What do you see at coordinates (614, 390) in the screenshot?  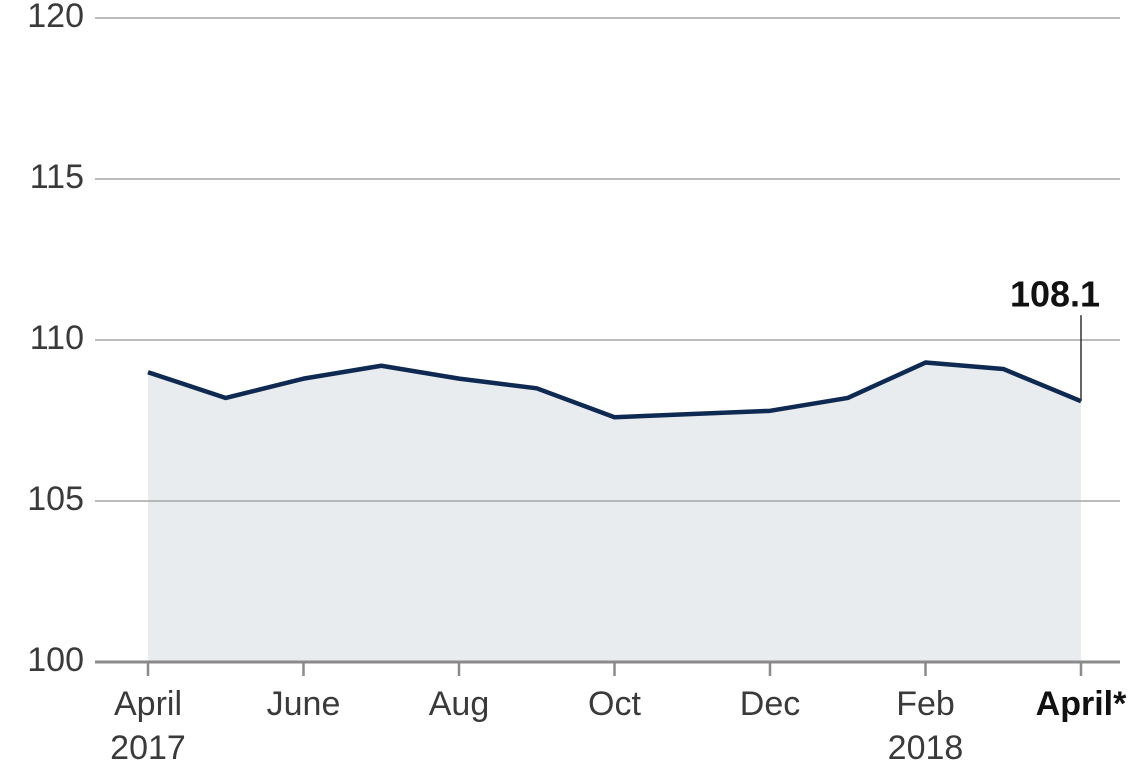 I see `line` at bounding box center [614, 390].